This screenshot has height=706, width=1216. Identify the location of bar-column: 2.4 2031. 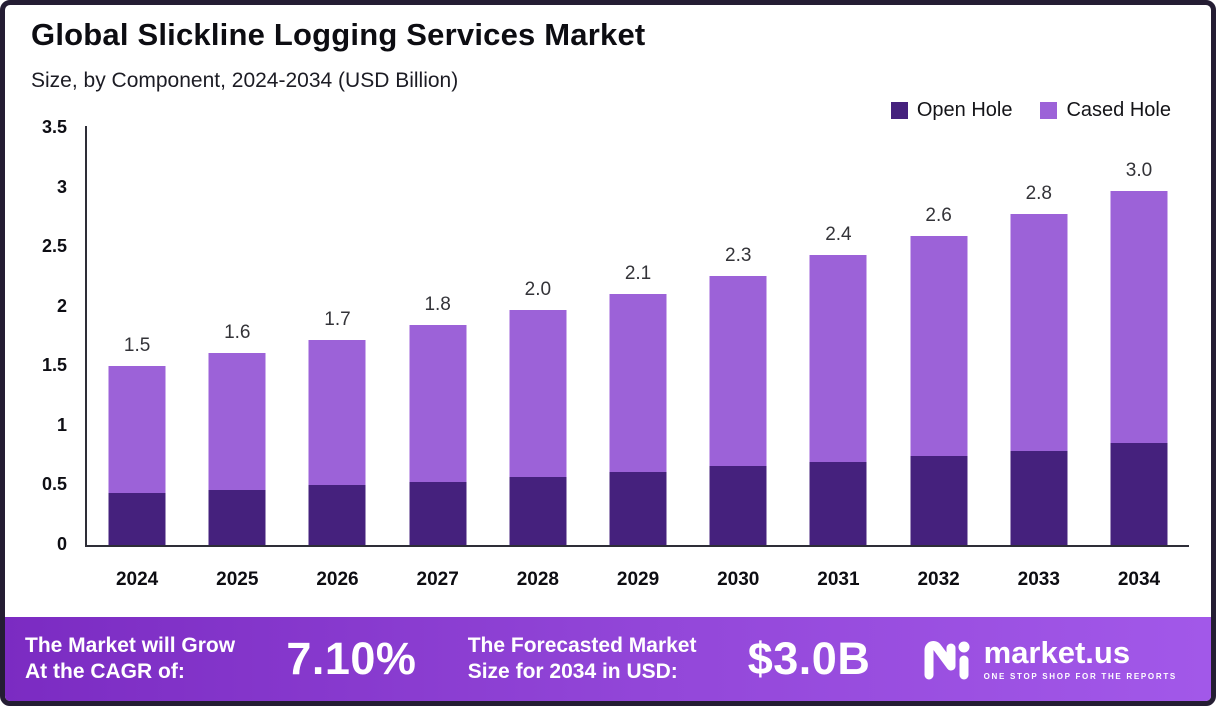
(838, 359).